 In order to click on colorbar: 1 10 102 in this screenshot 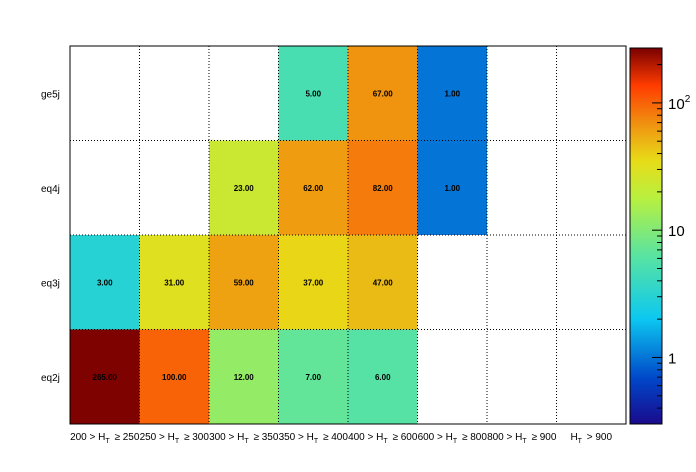, I will do `click(660, 236)`.